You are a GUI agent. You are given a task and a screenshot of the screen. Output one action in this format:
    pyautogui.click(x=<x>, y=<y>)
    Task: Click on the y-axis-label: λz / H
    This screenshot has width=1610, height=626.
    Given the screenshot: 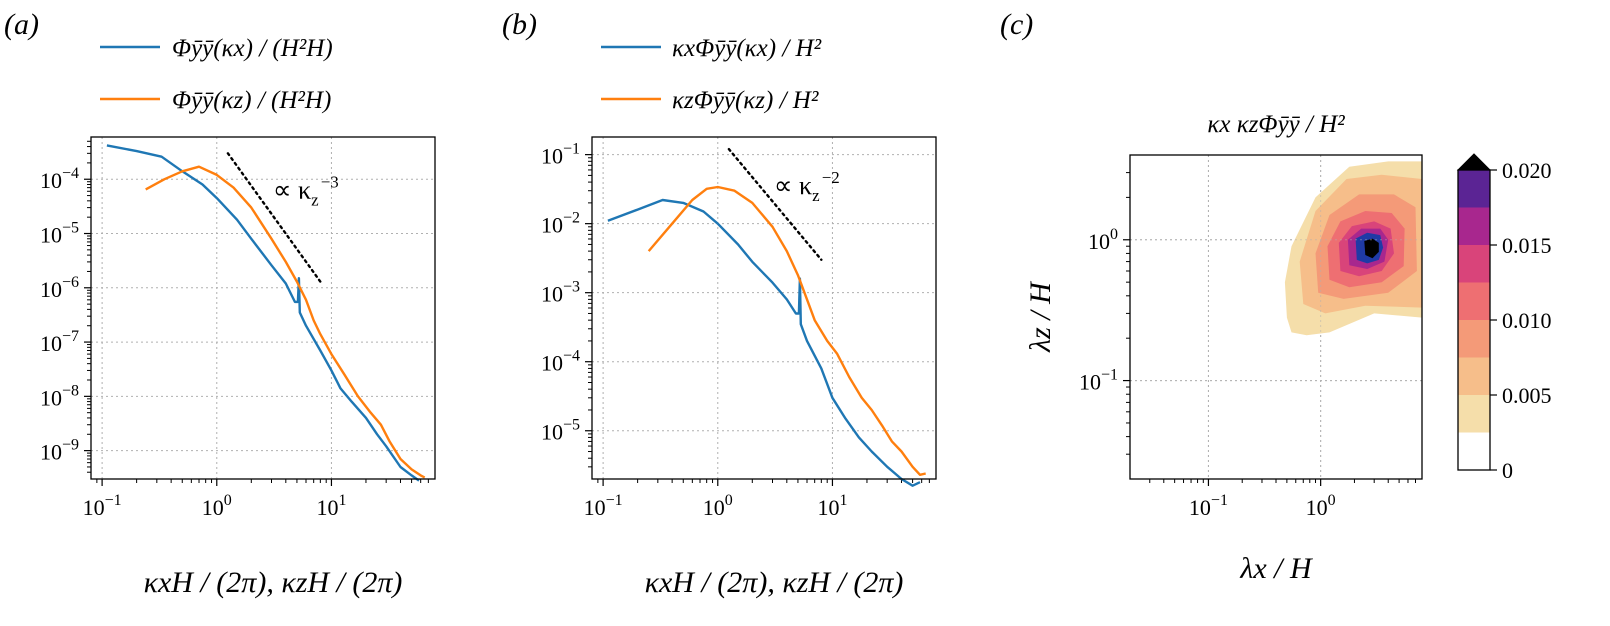 What is the action you would take?
    pyautogui.click(x=1040, y=316)
    